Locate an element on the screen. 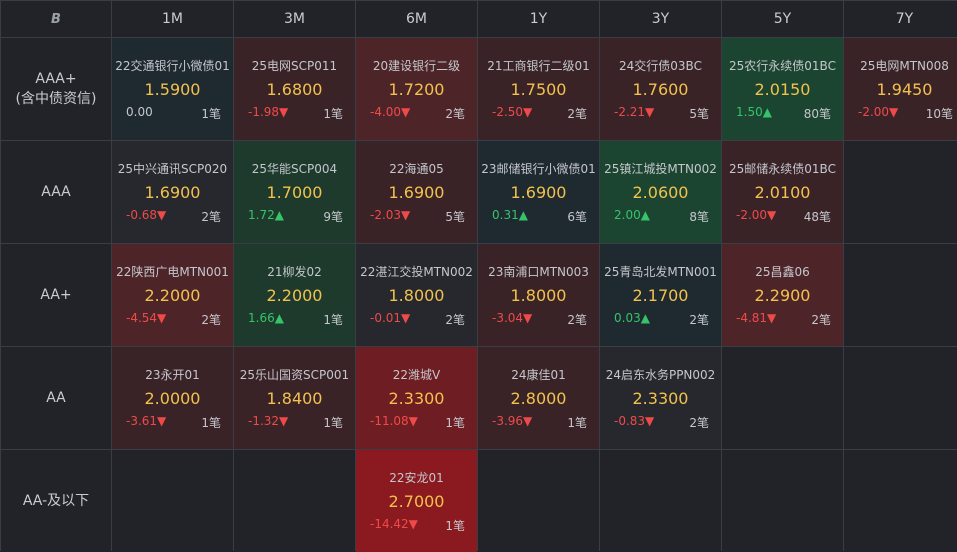 This screenshot has height=552, width=957. bond-name: 25青岛北发MTN001 is located at coordinates (660, 271).